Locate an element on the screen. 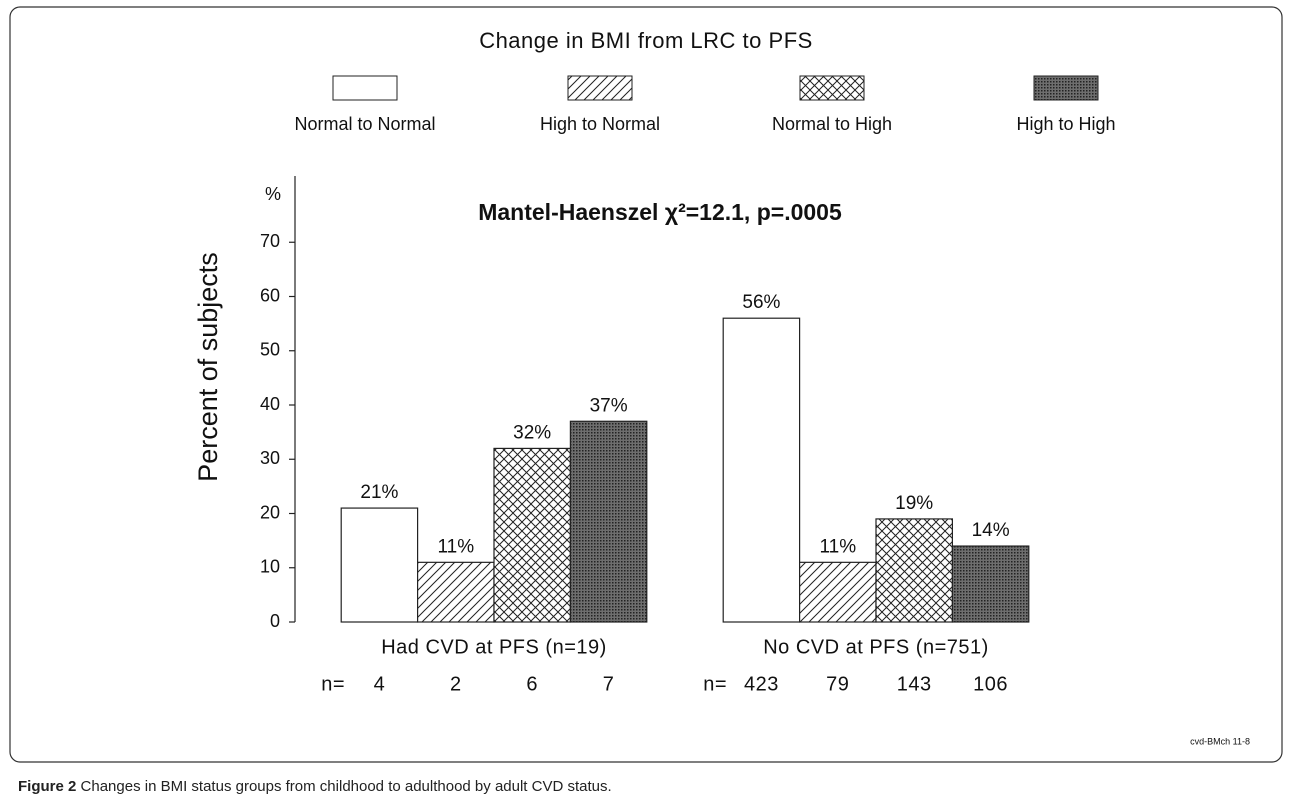 The height and width of the screenshot is (807, 1292). y-tick-label: 0 is located at coordinates (275, 621).